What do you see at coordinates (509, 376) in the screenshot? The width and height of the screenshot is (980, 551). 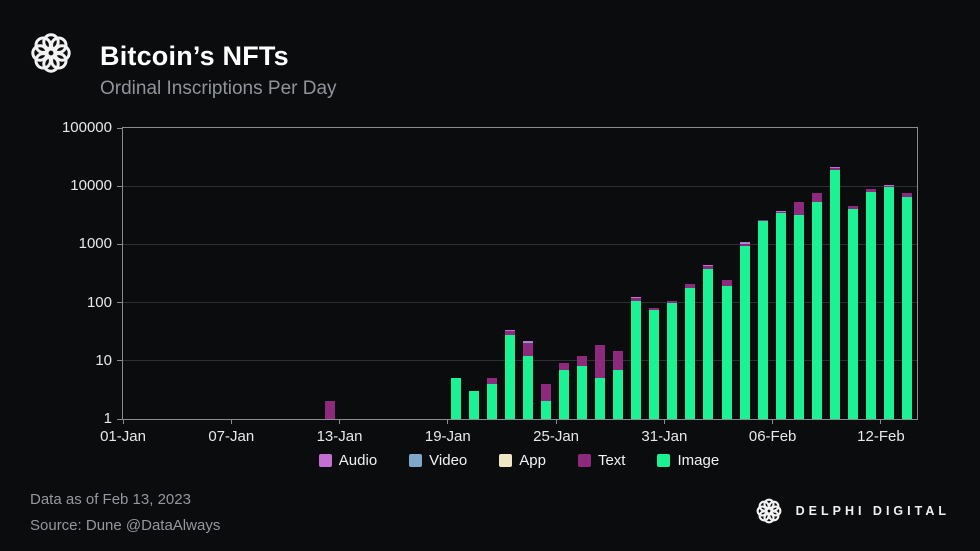 I see `bar-segment-image-22-Jan` at bounding box center [509, 376].